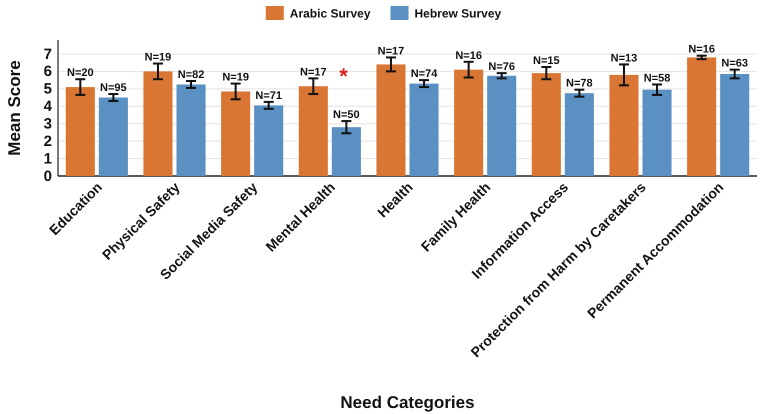  What do you see at coordinates (48, 159) in the screenshot?
I see `y-tick-label: 1` at bounding box center [48, 159].